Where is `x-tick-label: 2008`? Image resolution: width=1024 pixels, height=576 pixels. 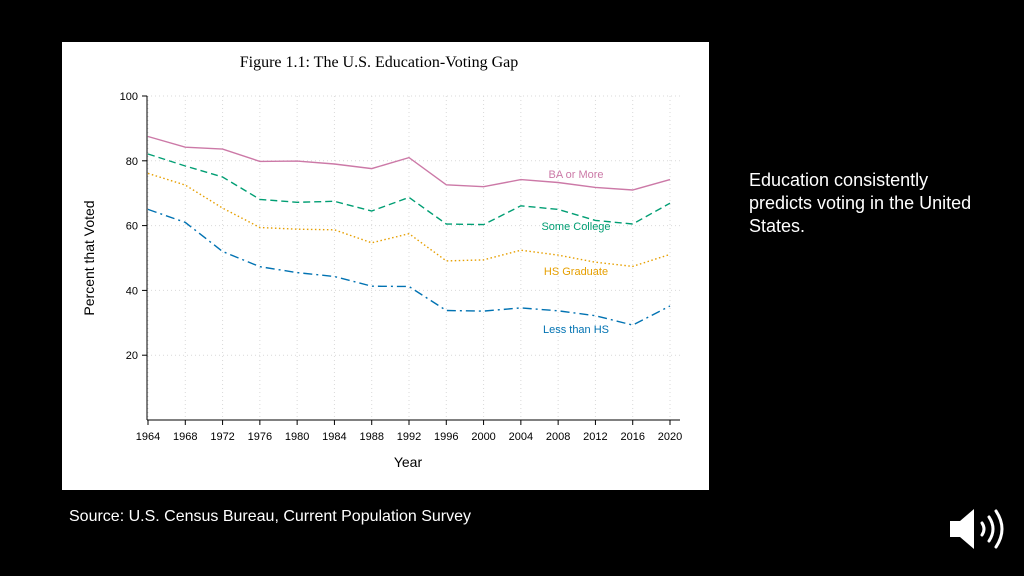 x-tick-label: 2008 is located at coordinates (558, 437).